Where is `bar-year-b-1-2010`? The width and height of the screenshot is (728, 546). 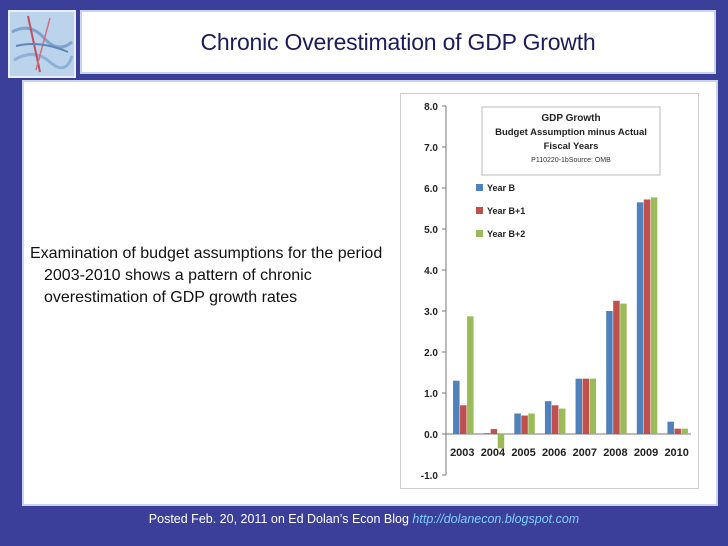 bar-year-b-1-2010 is located at coordinates (677, 431).